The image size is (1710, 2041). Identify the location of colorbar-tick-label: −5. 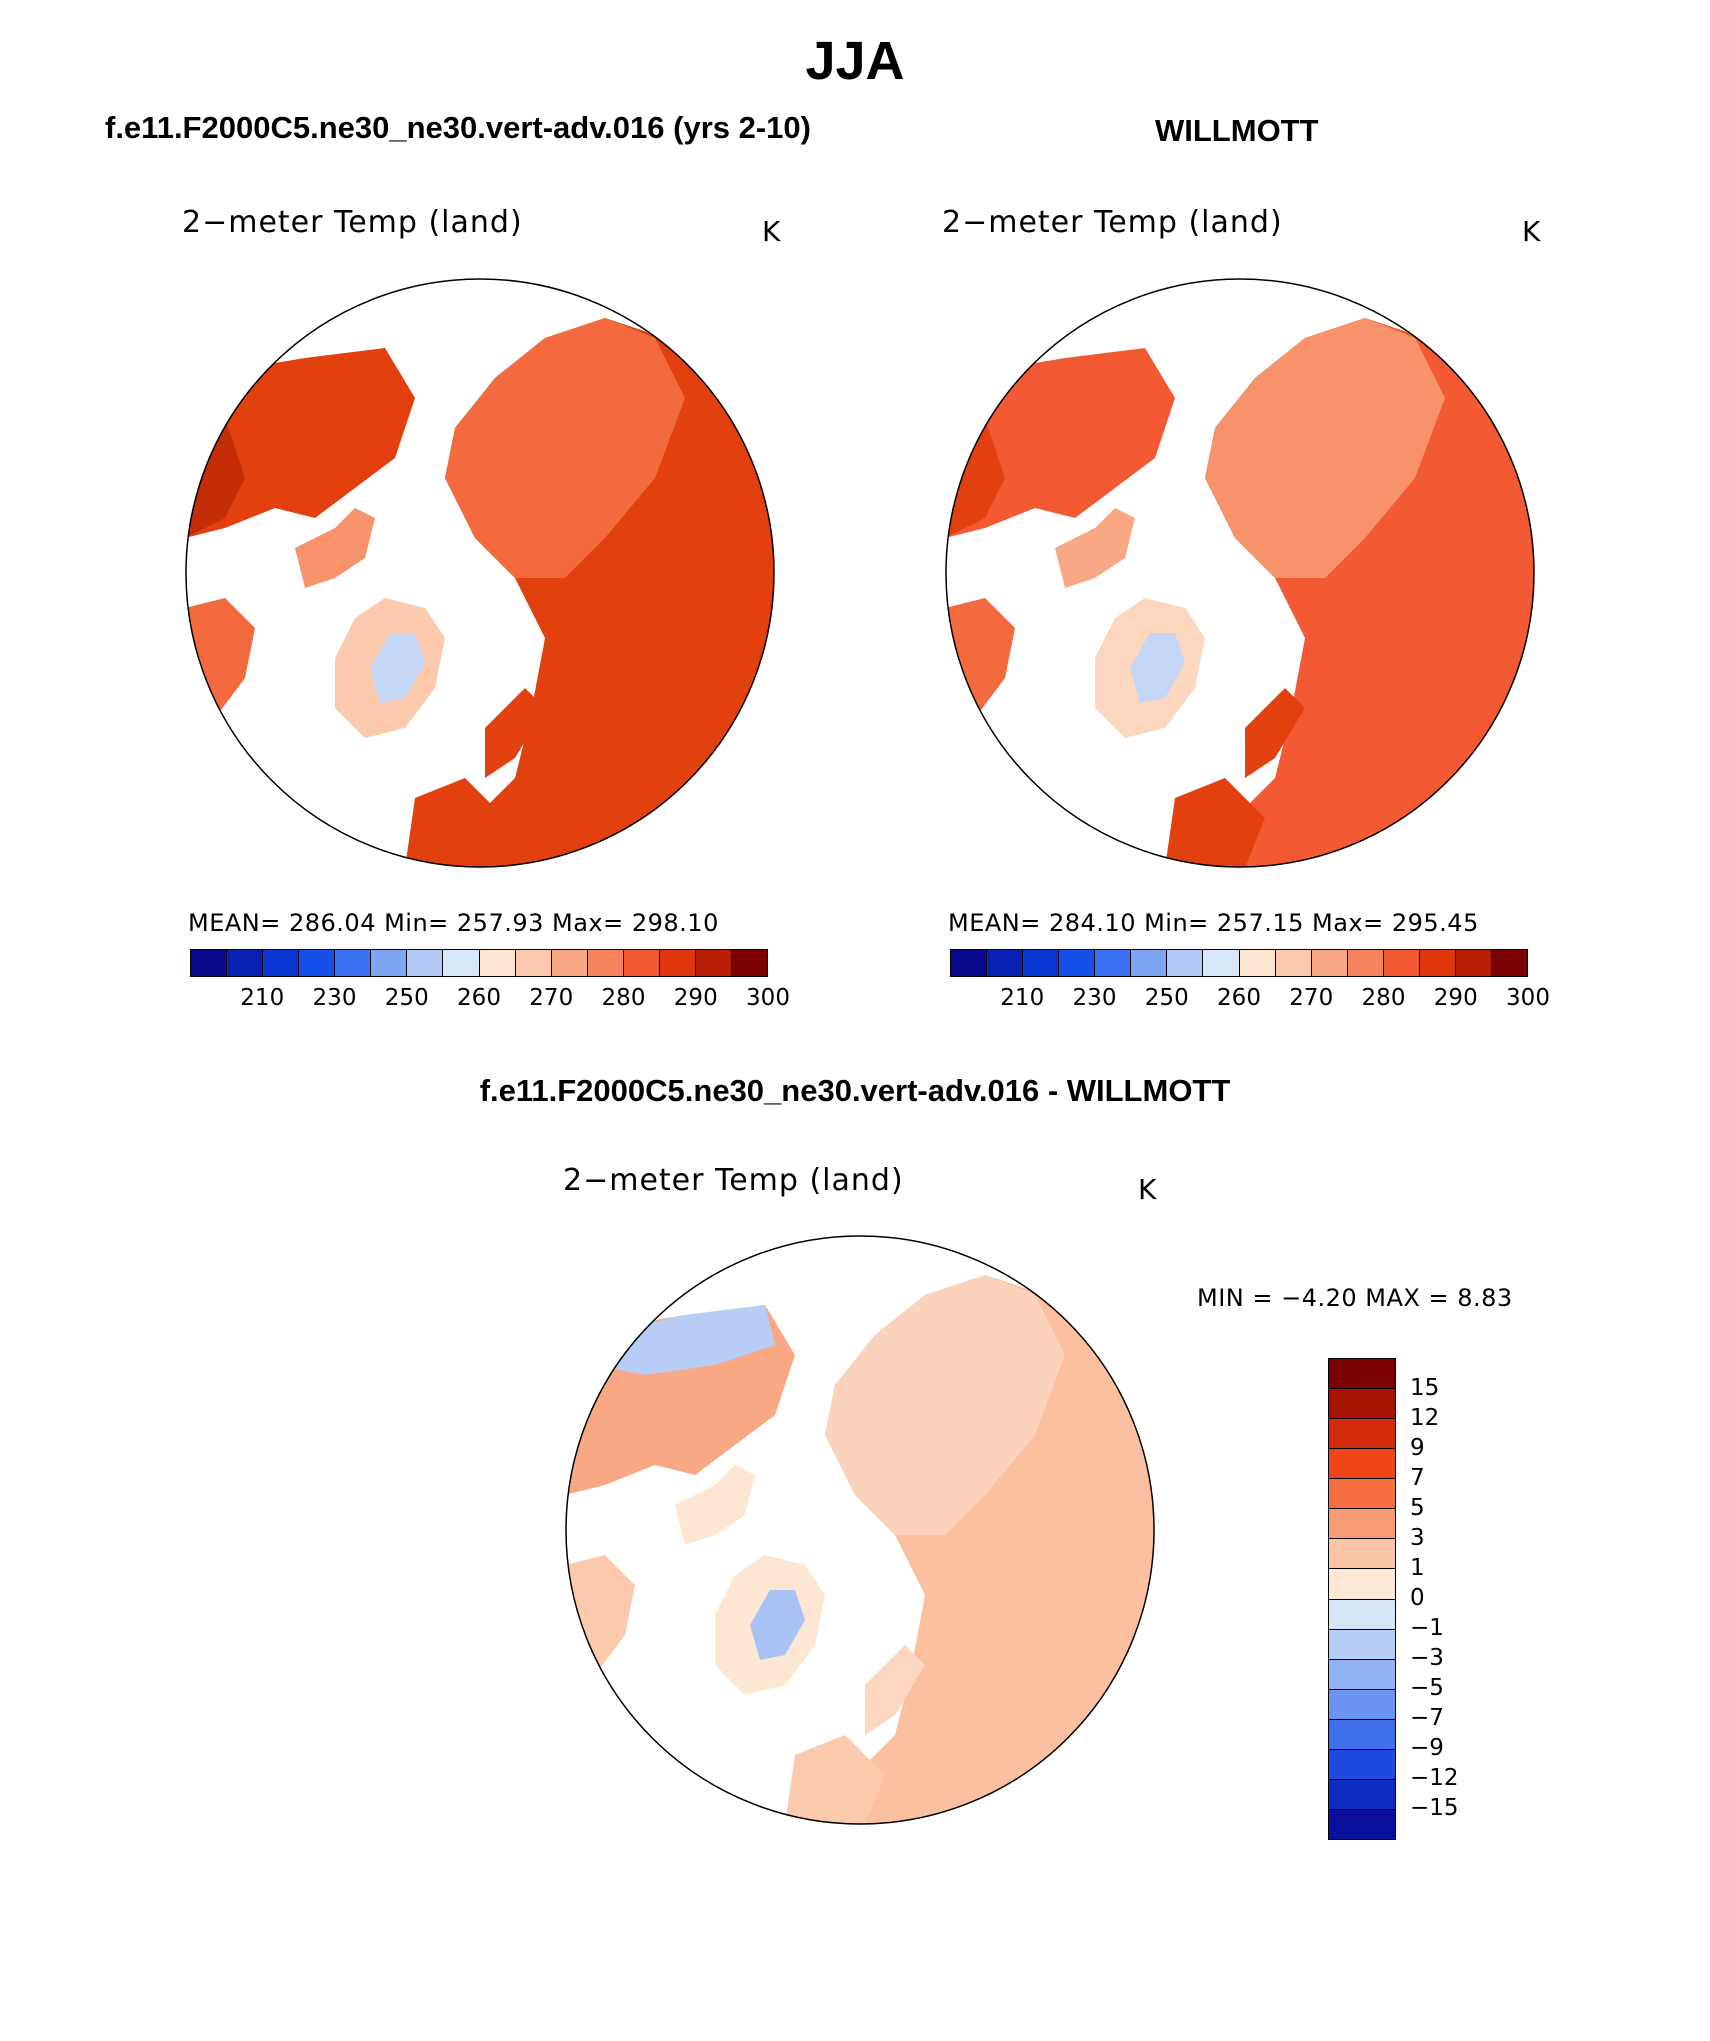
(1427, 1688).